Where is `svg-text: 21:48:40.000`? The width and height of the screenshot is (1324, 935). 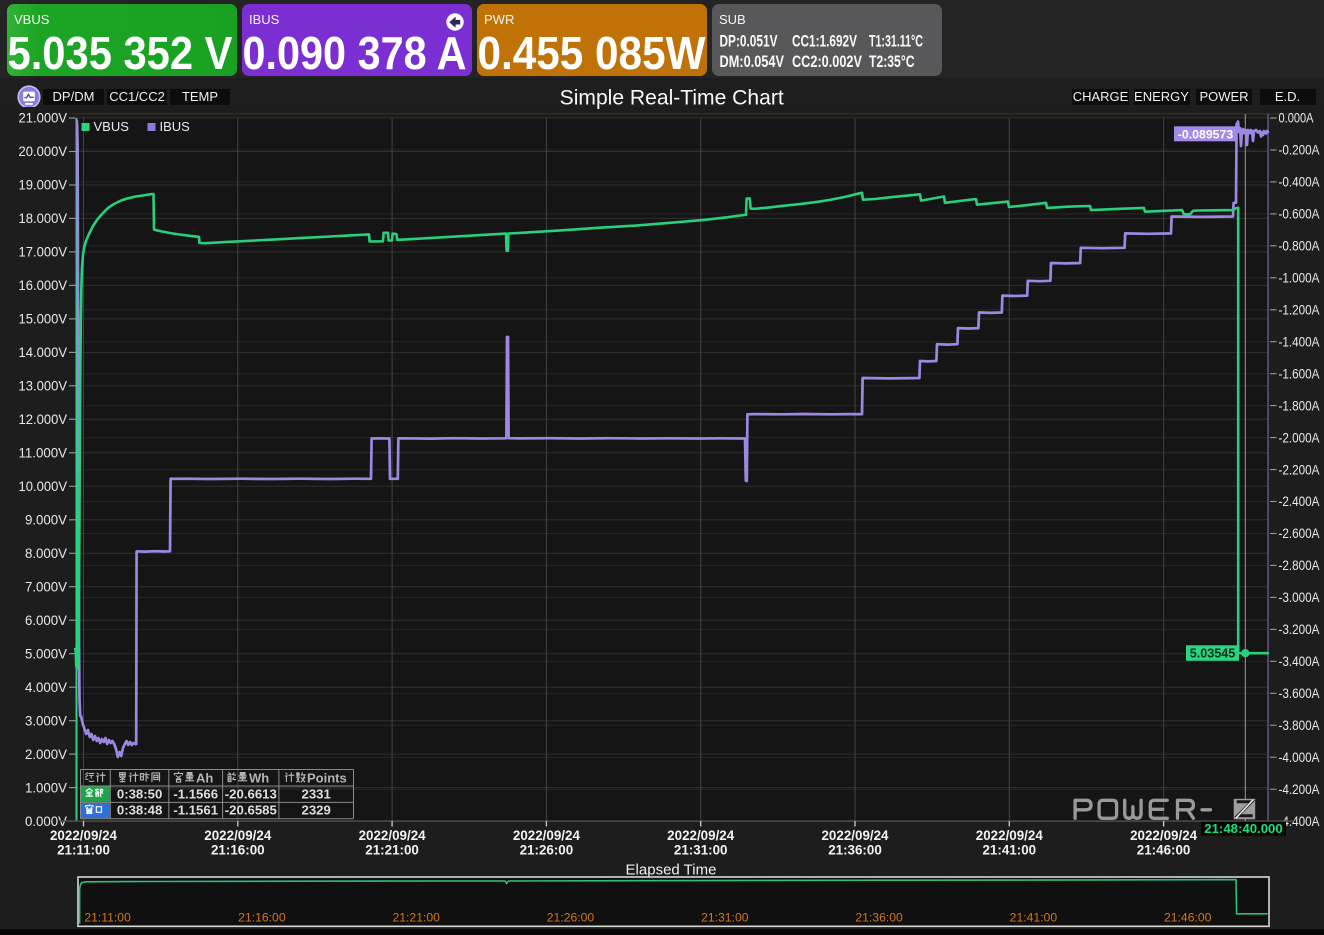 svg-text: 21:48:40.000 is located at coordinates (1243, 828).